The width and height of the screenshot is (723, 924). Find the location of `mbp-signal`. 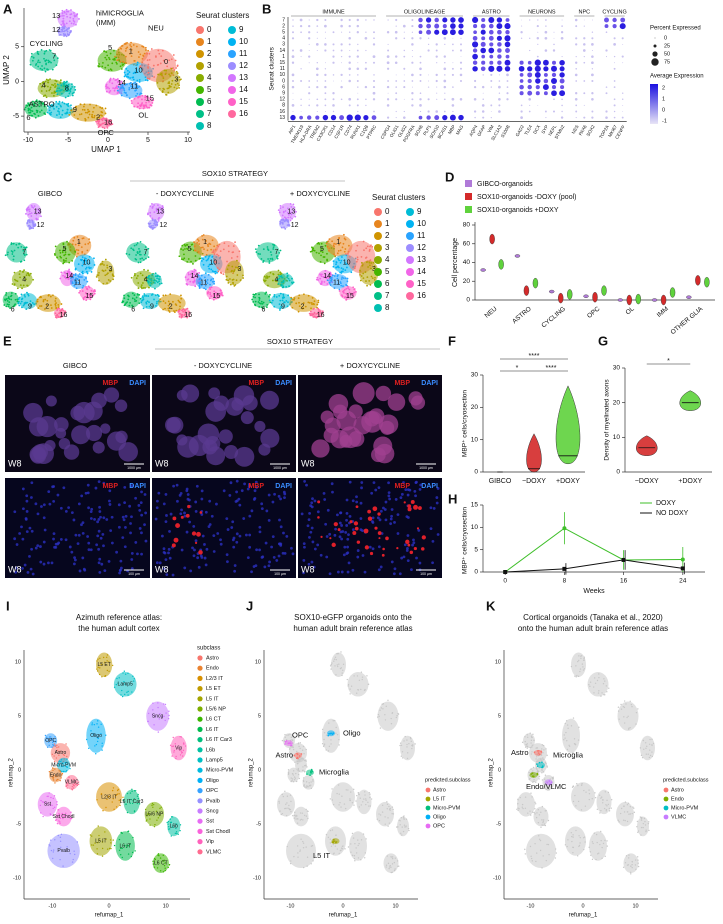

mbp-signal is located at coordinates (371, 553).